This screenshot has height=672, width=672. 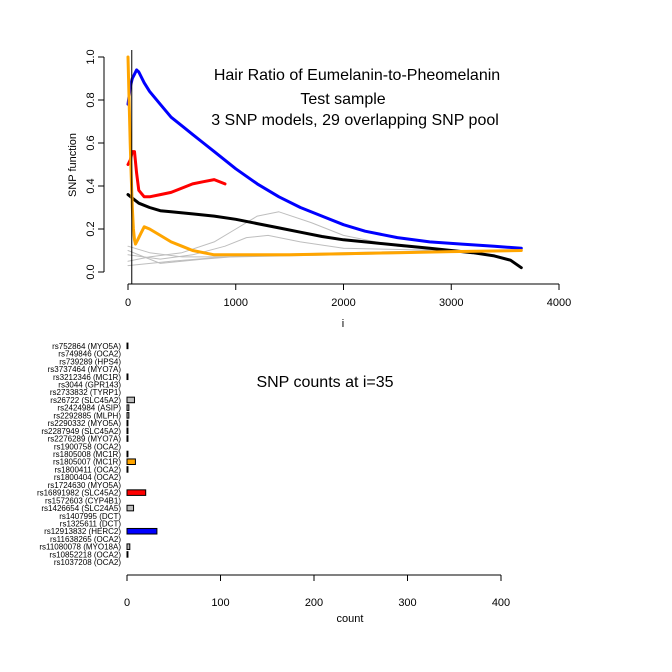 I want to click on y-axis-label: SNP function, so click(x=73, y=165).